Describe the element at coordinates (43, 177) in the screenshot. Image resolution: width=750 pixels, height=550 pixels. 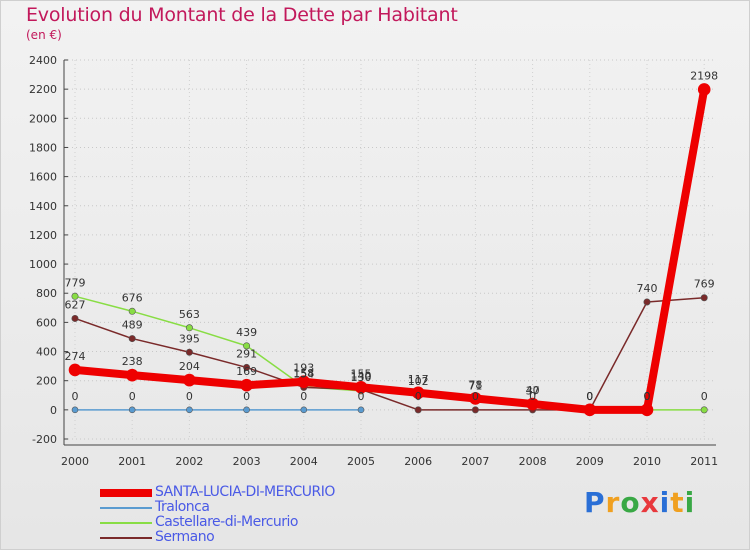
I see `y-tick-label: 1600` at that location.